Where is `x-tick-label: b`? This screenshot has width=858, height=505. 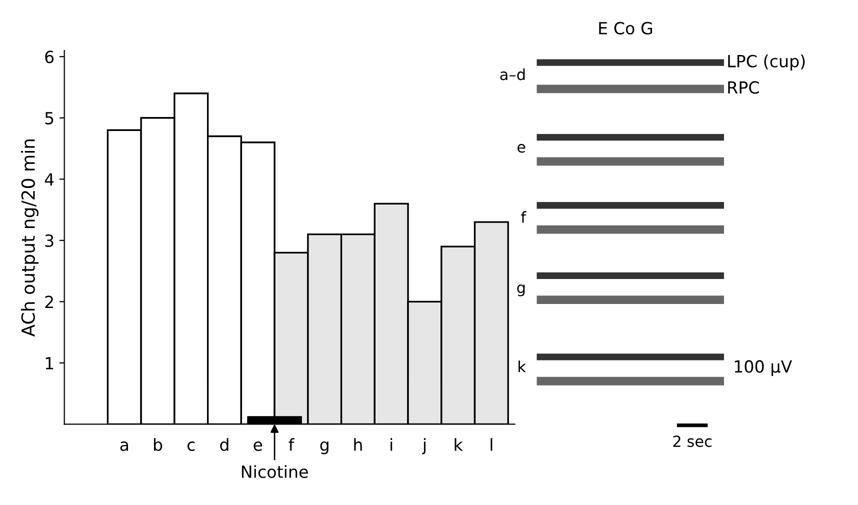 x-tick-label: b is located at coordinates (158, 444).